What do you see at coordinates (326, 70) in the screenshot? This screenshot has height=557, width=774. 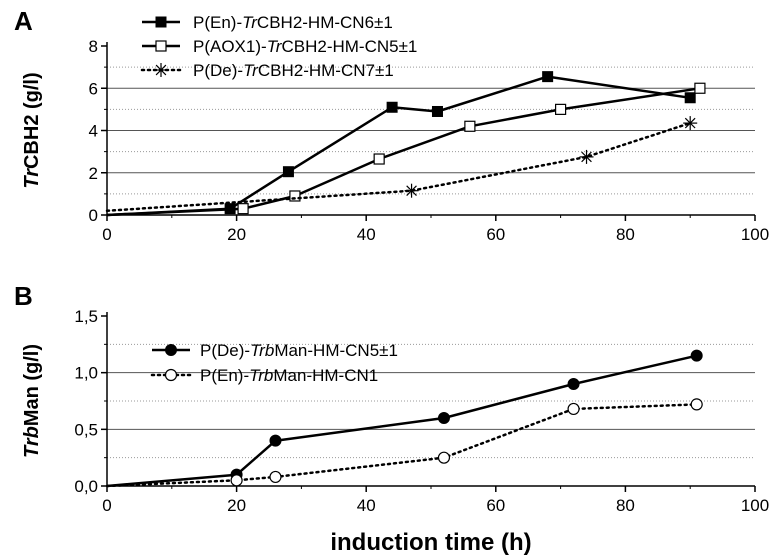 I see `legend-label-suffix: CBH2-HM-CN7±1` at bounding box center [326, 70].